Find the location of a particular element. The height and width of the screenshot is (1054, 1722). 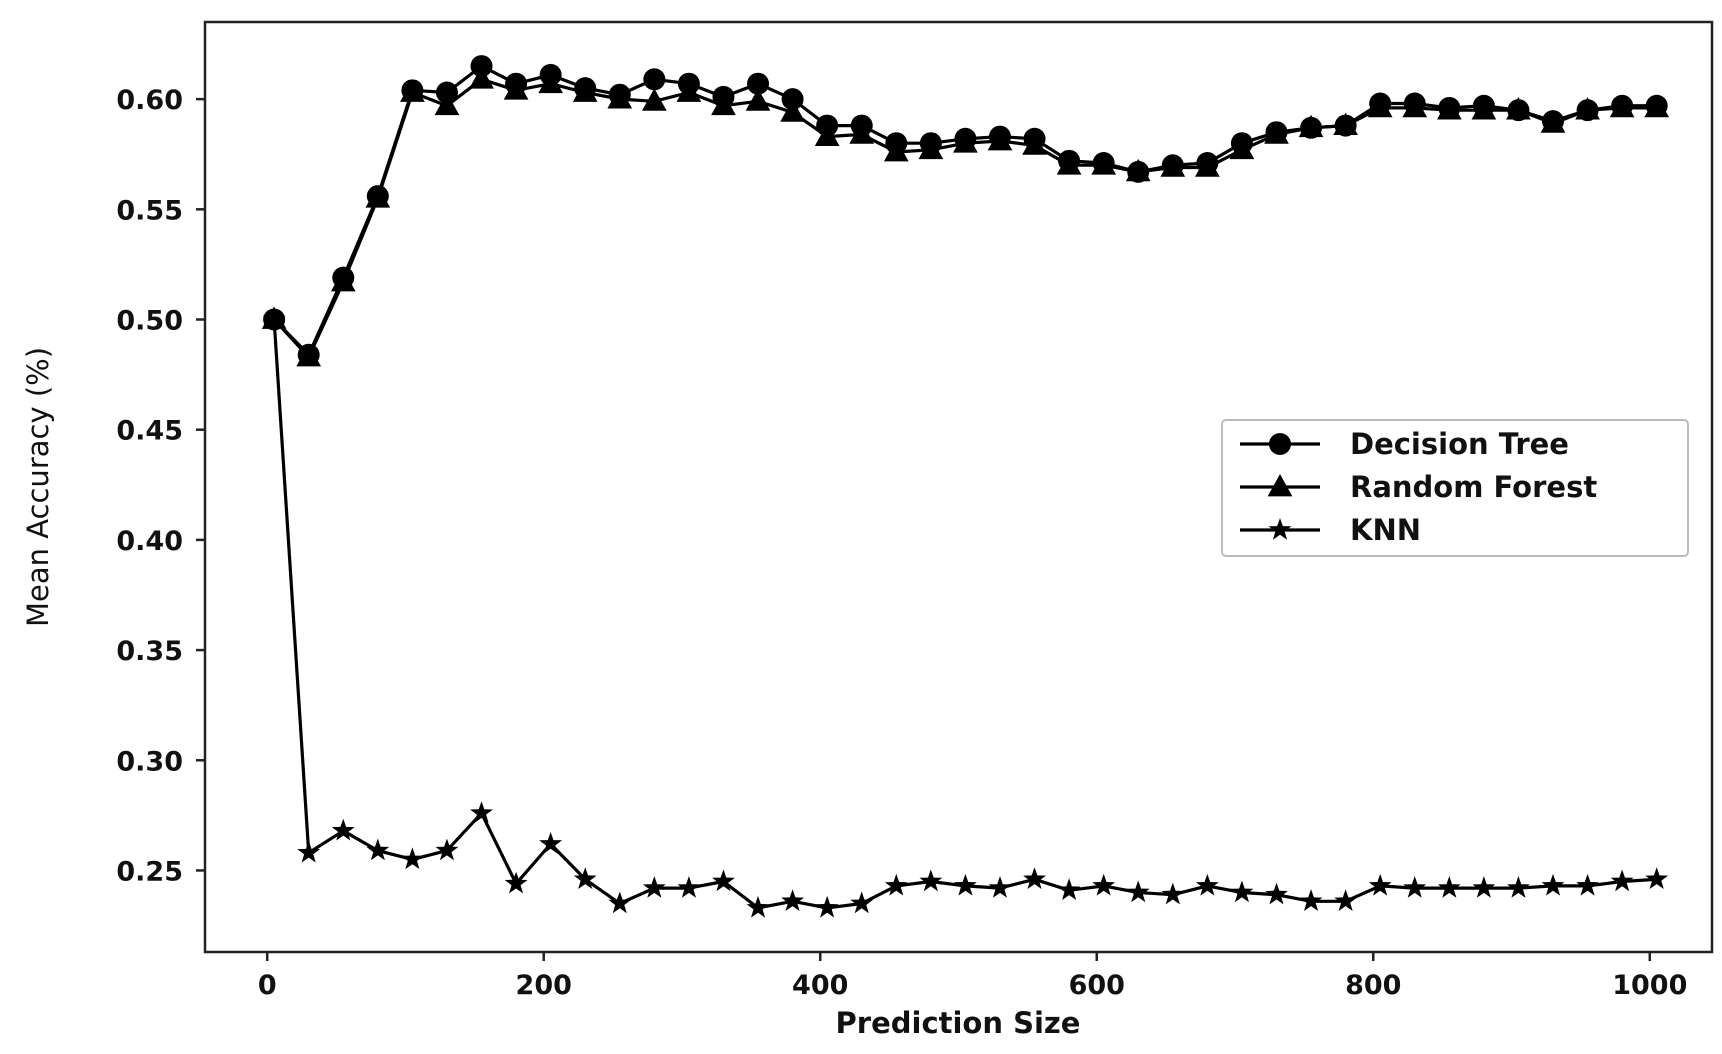

y-tick-label: 0.40 is located at coordinates (149, 541).